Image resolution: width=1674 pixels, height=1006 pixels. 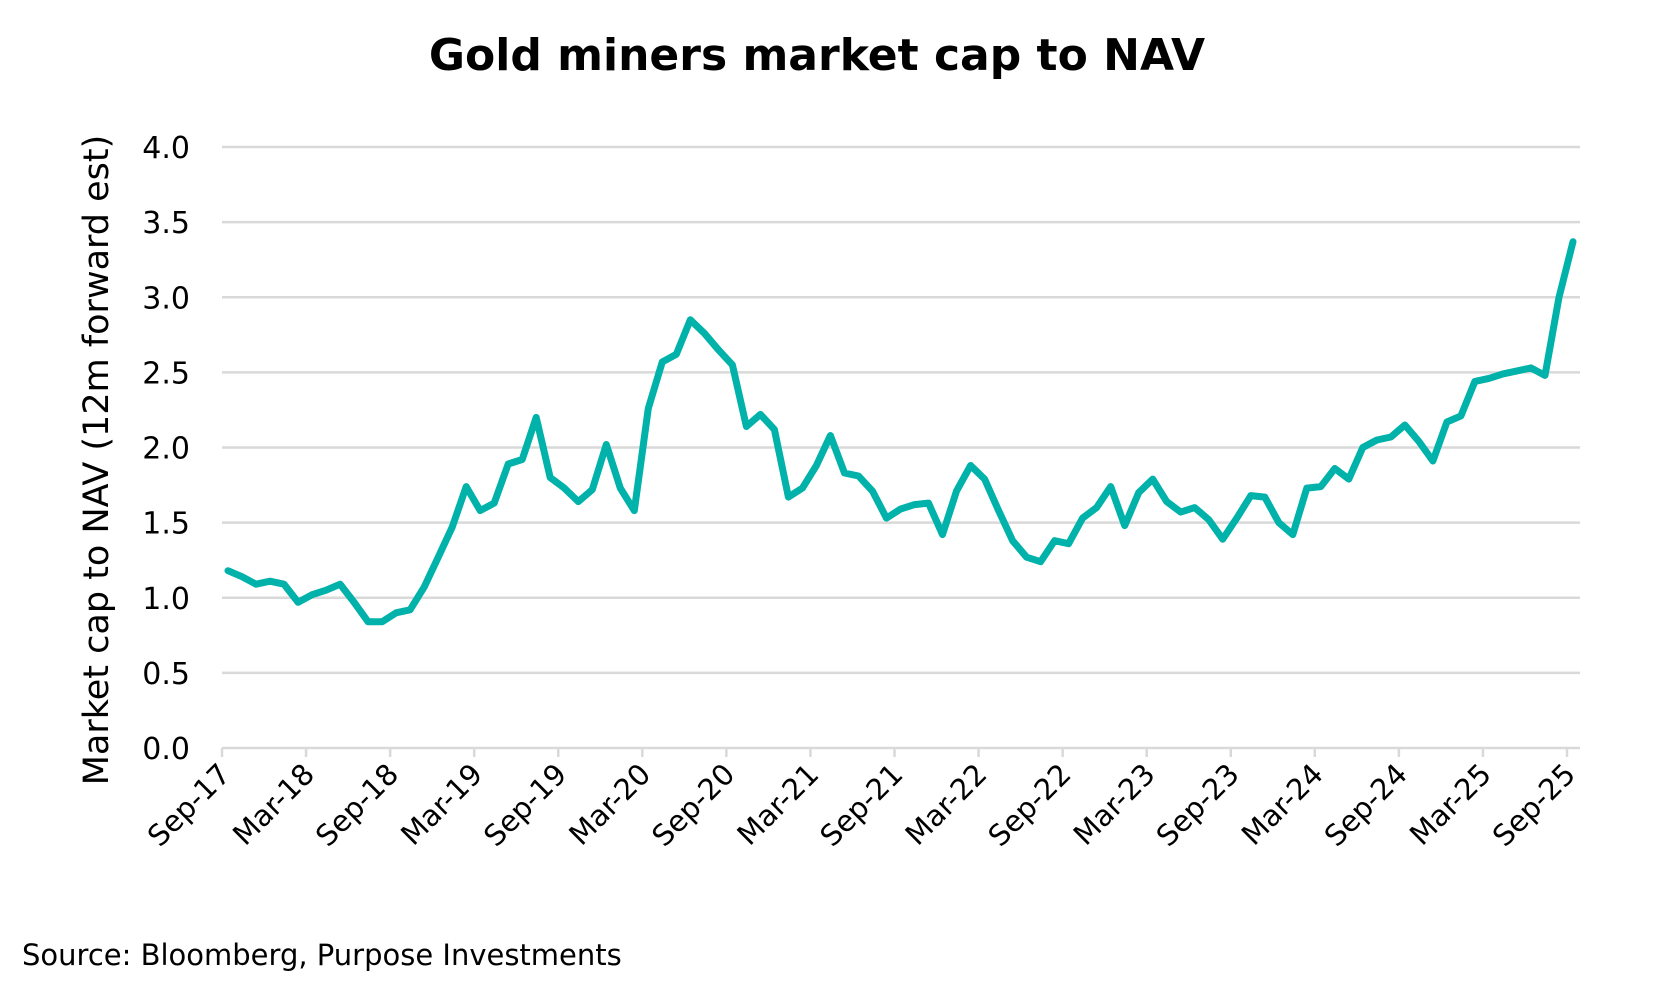 I want to click on x-tick-label: Mar-19, so click(x=441, y=804).